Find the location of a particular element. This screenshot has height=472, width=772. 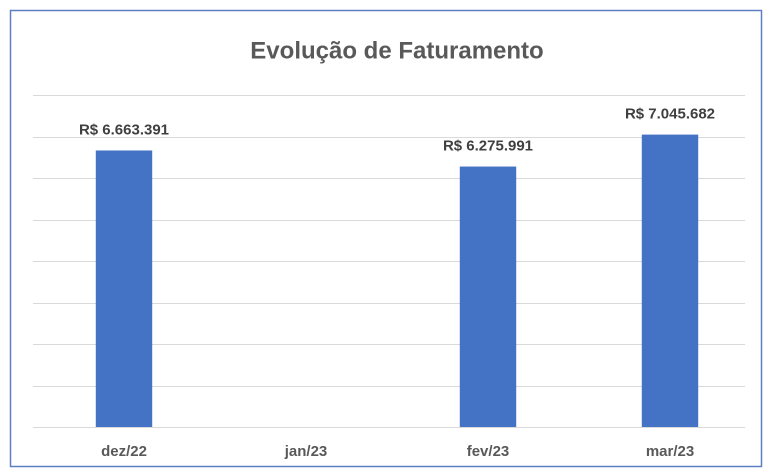

x-tick-label: fev/23 is located at coordinates (488, 451).